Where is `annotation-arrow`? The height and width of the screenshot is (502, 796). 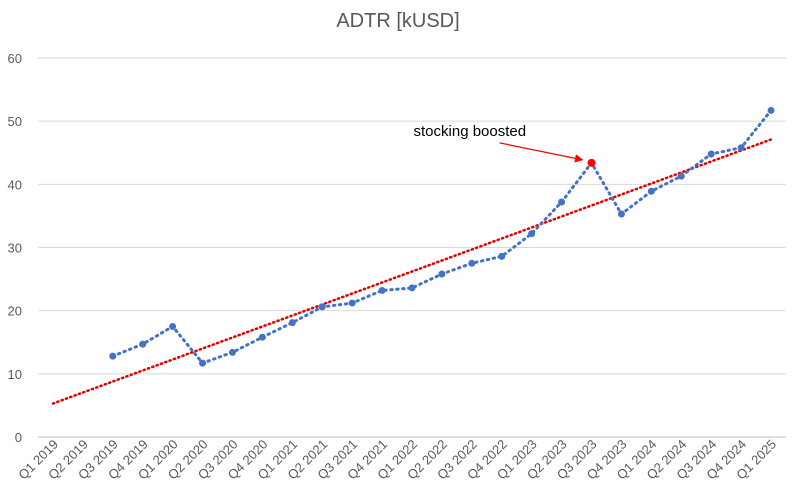
annotation-arrow is located at coordinates (541, 152).